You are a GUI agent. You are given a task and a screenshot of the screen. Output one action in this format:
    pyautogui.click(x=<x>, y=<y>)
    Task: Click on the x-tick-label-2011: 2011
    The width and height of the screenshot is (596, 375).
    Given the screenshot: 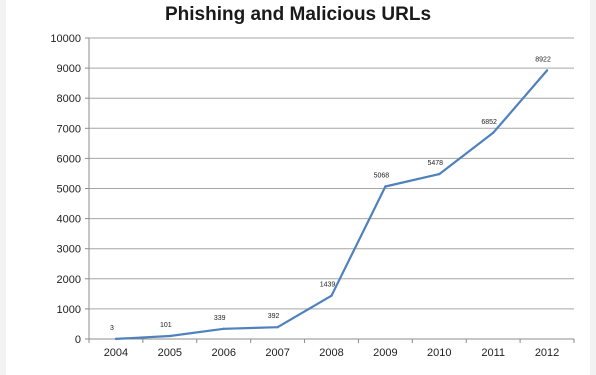 What is the action you would take?
    pyautogui.click(x=493, y=353)
    